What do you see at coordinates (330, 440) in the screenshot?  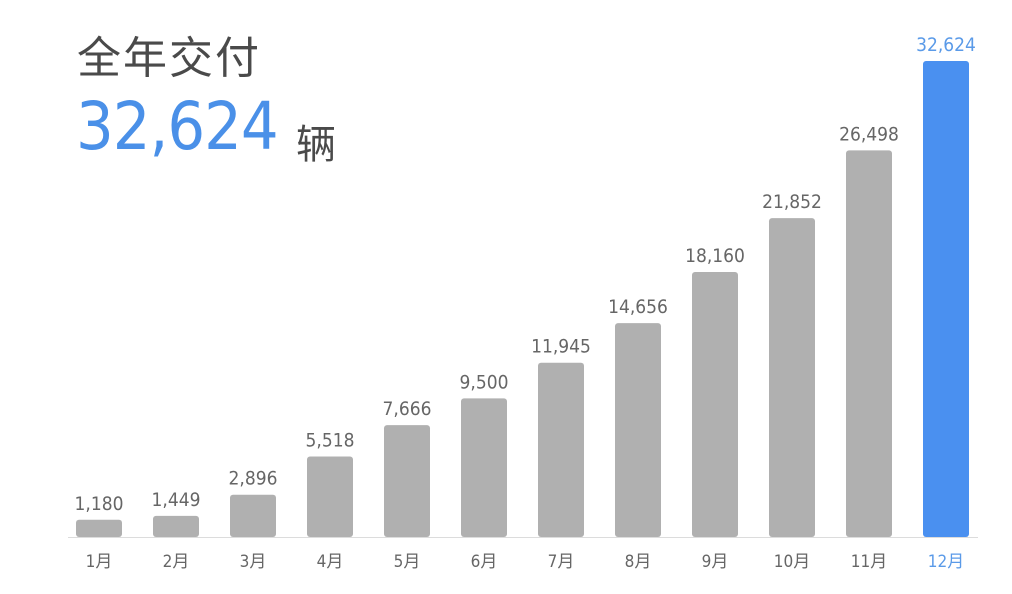 I see `data-label: 5,518` at bounding box center [330, 440].